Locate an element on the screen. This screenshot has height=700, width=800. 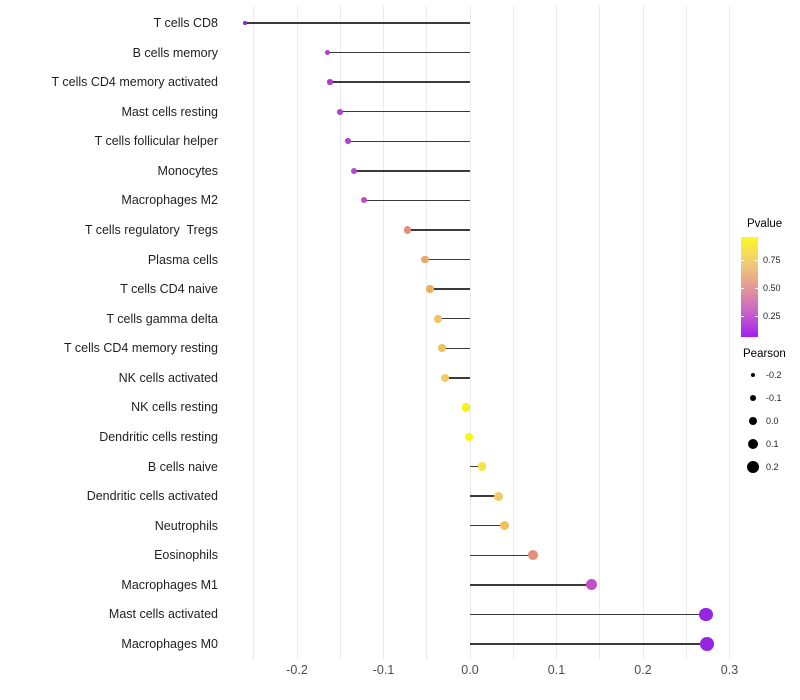
y-axis-label: B cells memory is located at coordinates (175, 52).